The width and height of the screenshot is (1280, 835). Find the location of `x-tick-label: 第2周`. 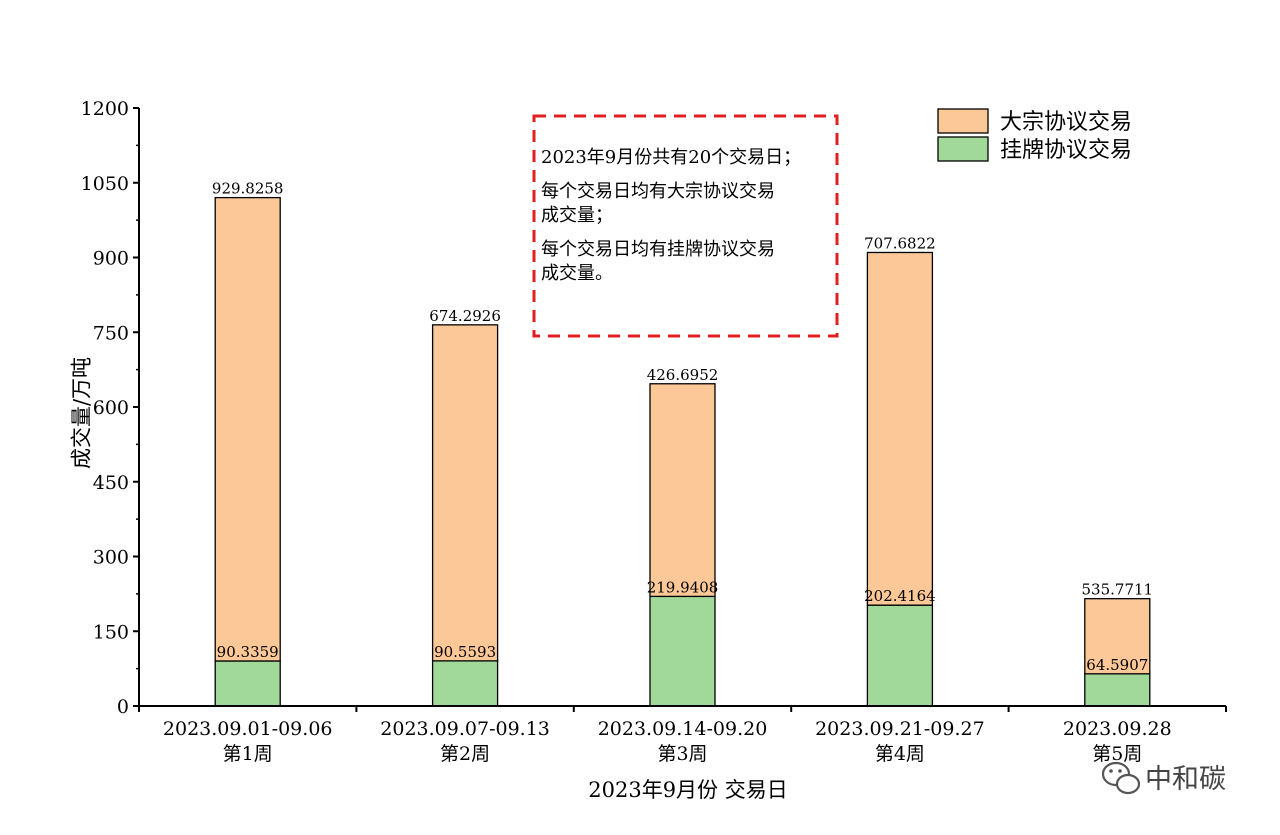

x-tick-label: 第2周 is located at coordinates (465, 754).